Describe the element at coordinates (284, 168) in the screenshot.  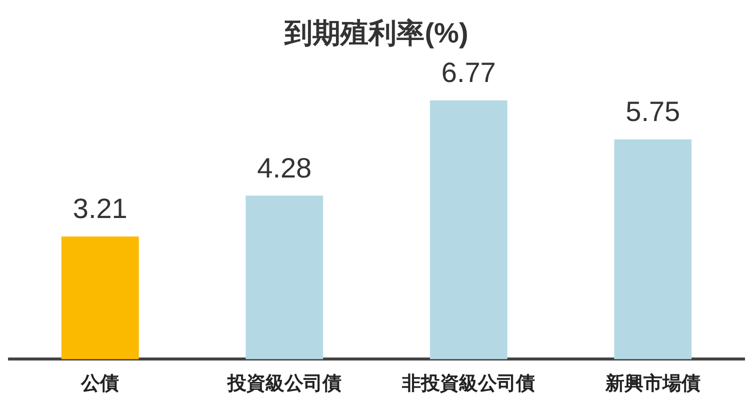
I see `data-label: 4.28` at that location.